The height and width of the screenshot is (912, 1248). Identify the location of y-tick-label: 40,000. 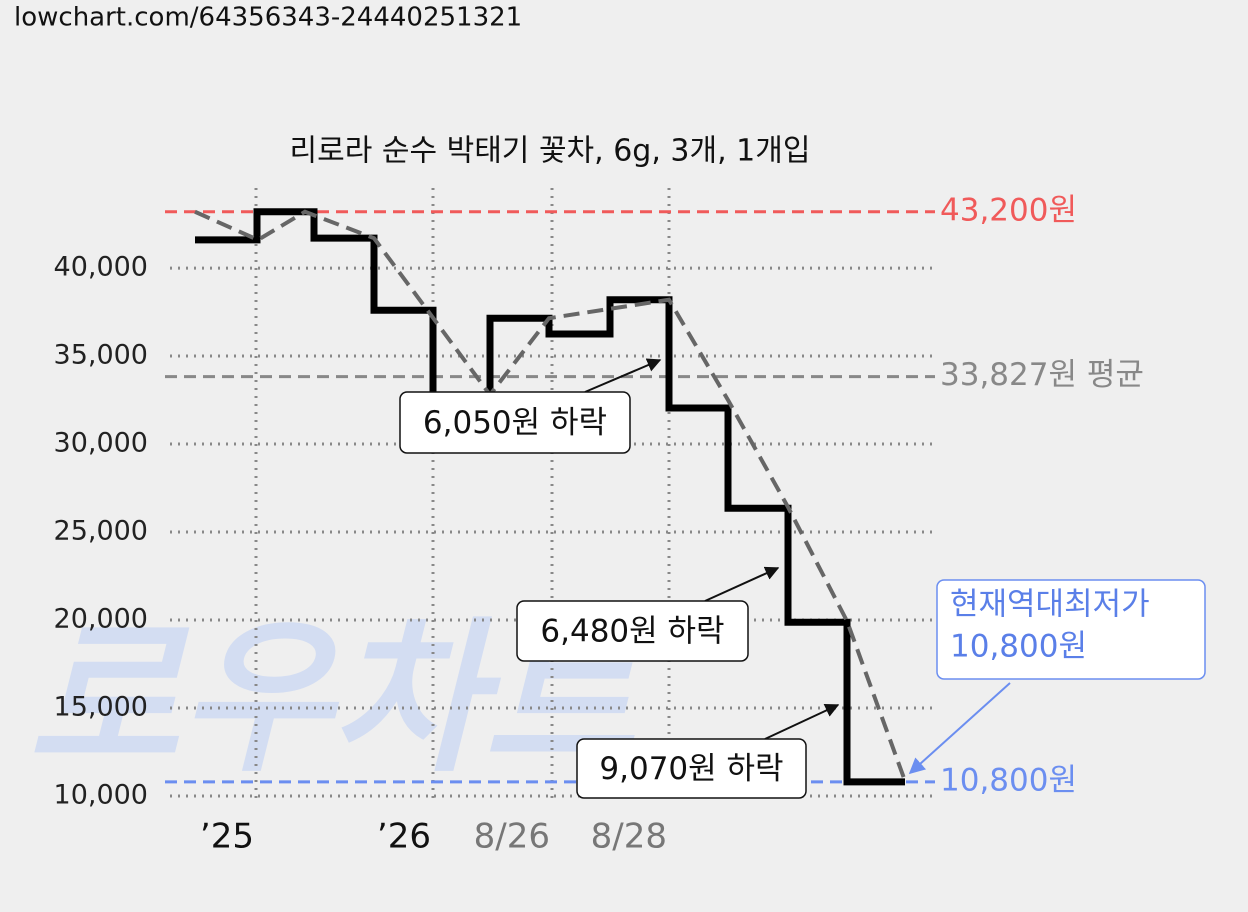
(101, 267).